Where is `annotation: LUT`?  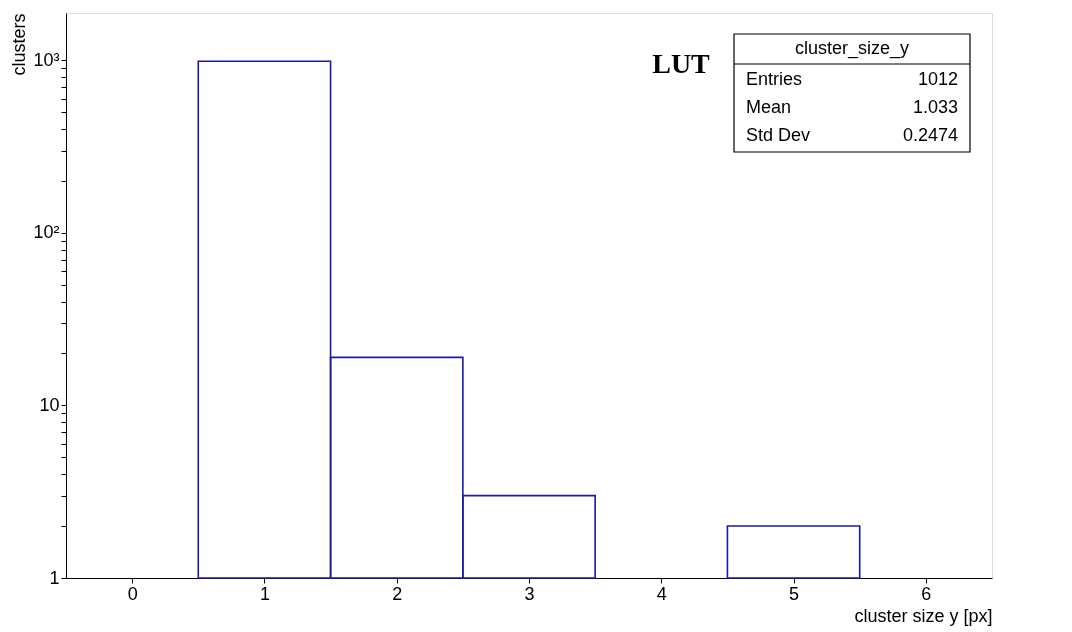 annotation: LUT is located at coordinates (681, 63).